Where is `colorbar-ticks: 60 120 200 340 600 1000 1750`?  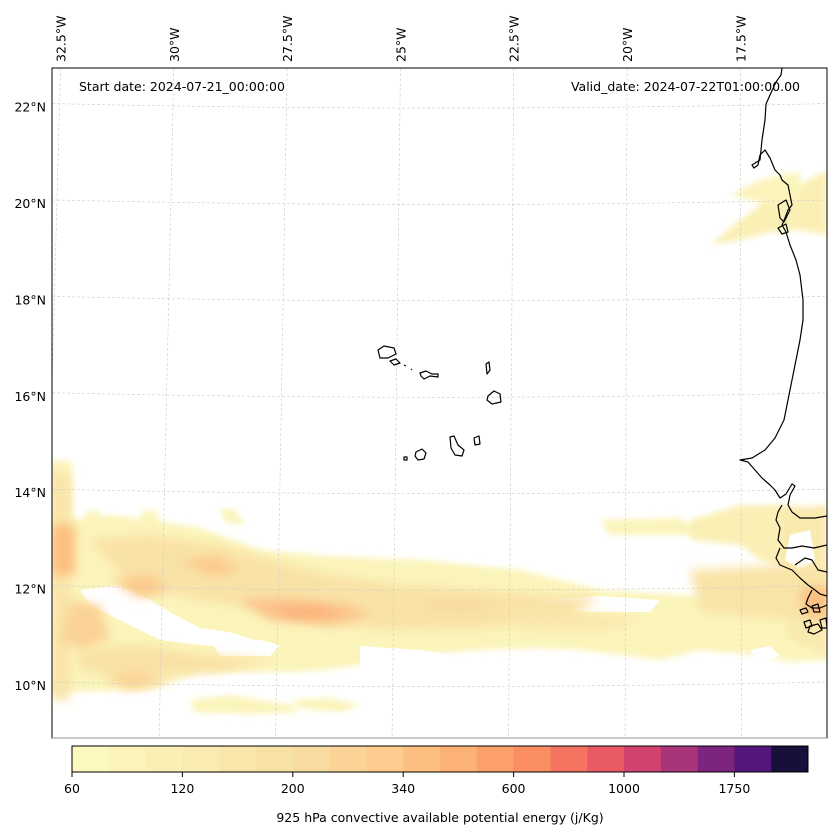
colorbar-ticks: 60 120 200 340 600 1000 1750 is located at coordinates (407, 784).